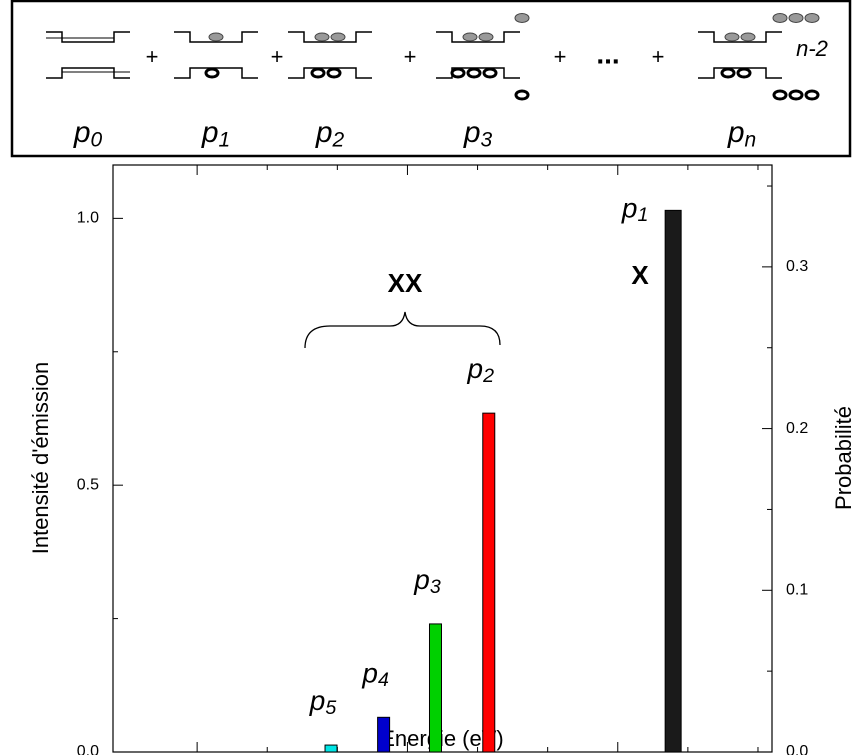  I want to click on y2-tick-label: 0.3, so click(797, 266).